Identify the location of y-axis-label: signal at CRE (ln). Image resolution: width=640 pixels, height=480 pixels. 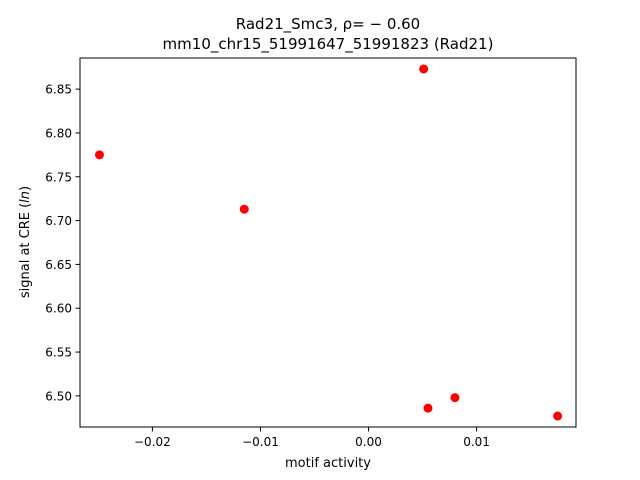
(25, 242).